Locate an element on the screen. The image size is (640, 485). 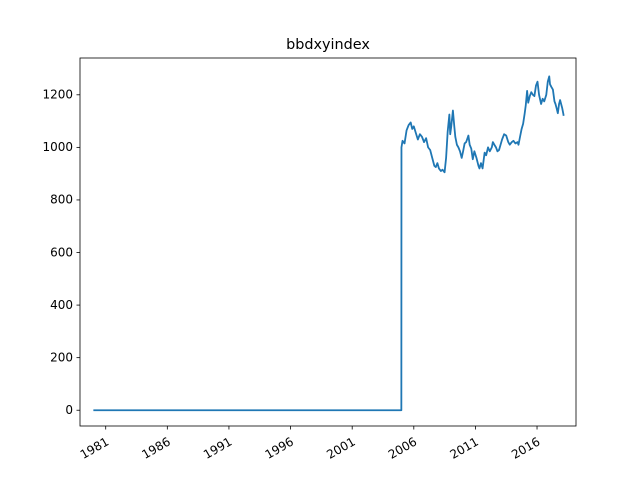
y-tick-label: 400 is located at coordinates (61, 305).